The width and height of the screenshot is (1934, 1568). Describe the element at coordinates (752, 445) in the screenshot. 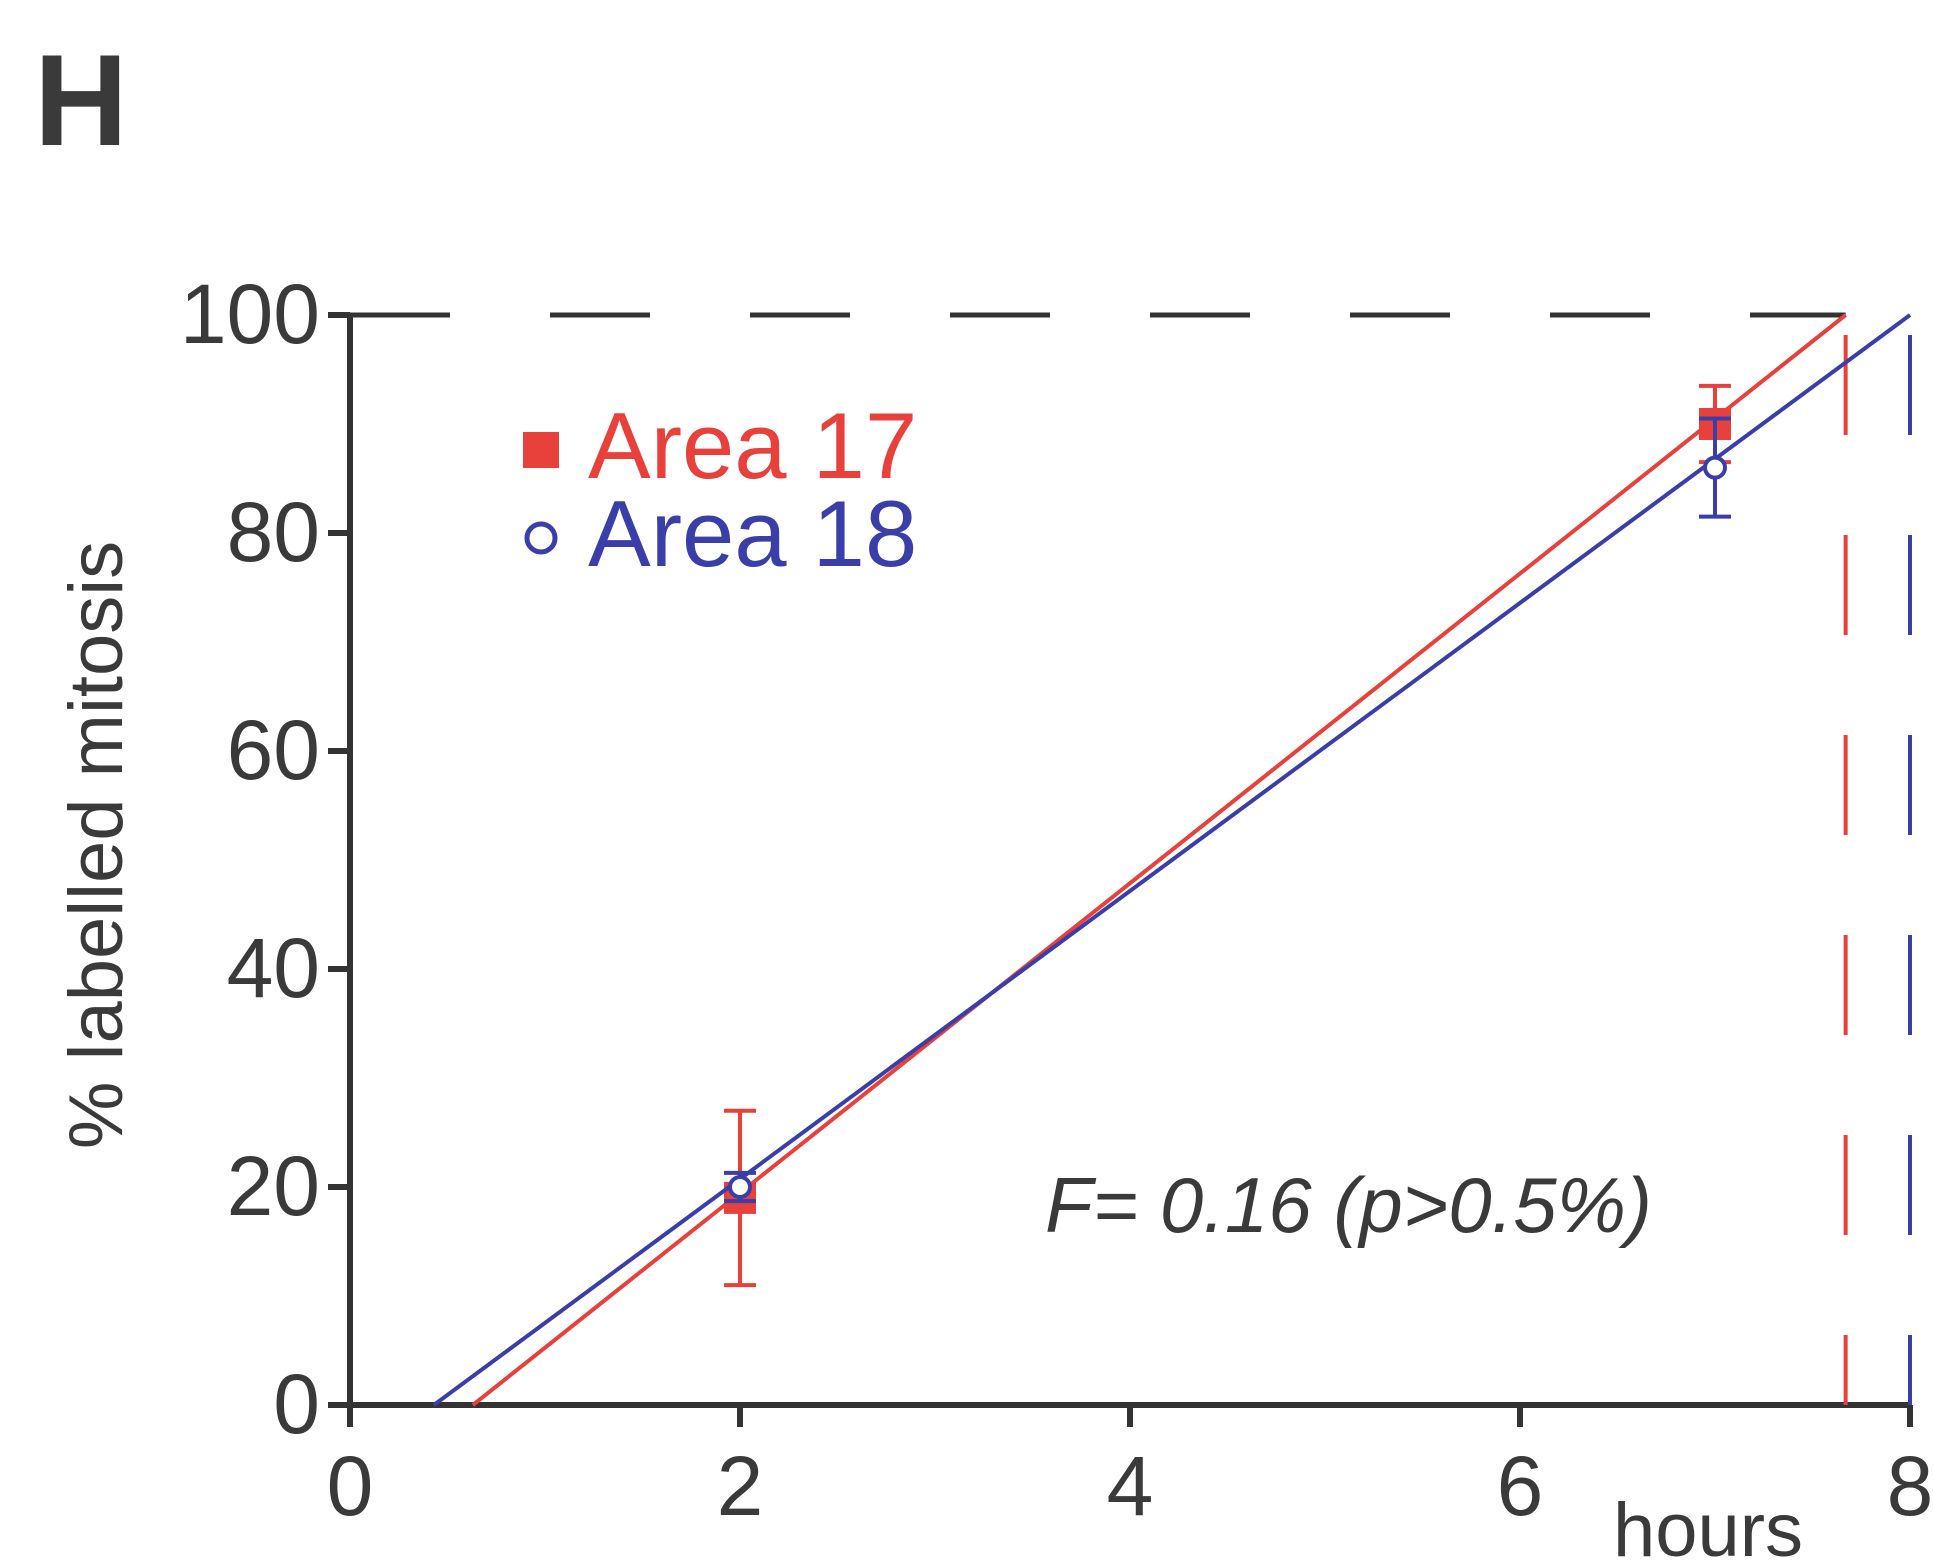

I see `legend-label-area-17: Area 17` at that location.